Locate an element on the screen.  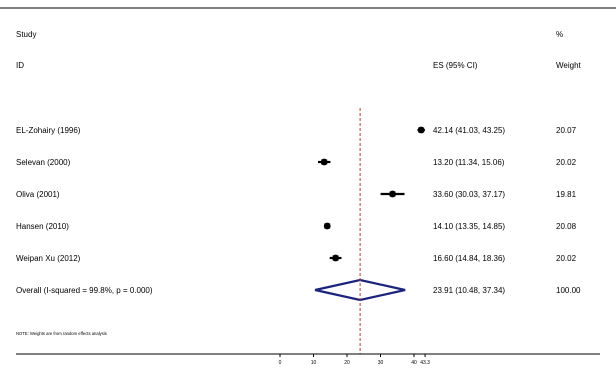
overall-weight-text: 100.00 is located at coordinates (568, 290).